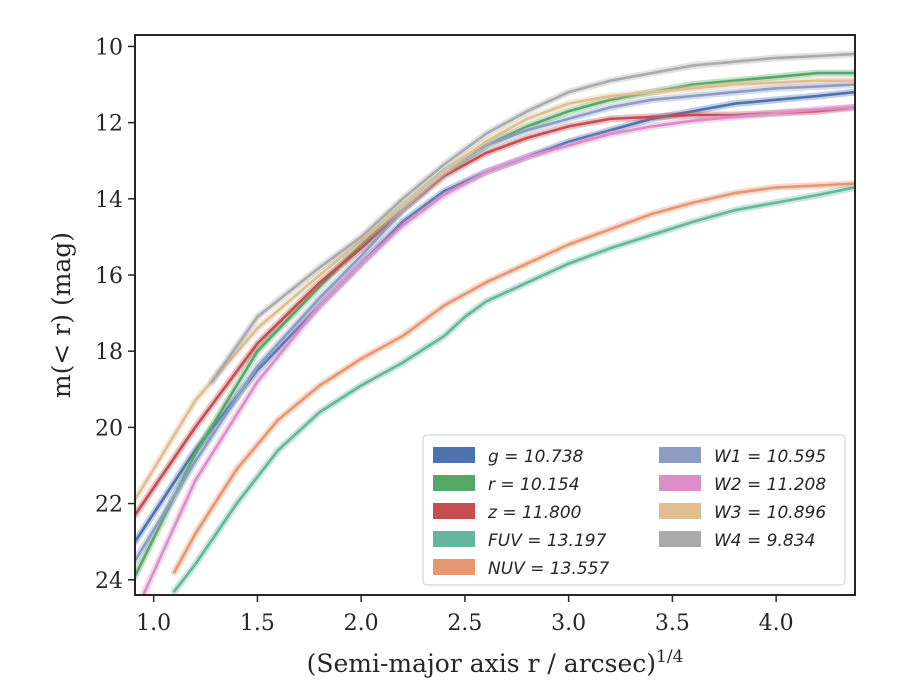 This screenshot has width=900, height=700. Describe the element at coordinates (109, 505) in the screenshot. I see `y-tick-label: 22` at that location.